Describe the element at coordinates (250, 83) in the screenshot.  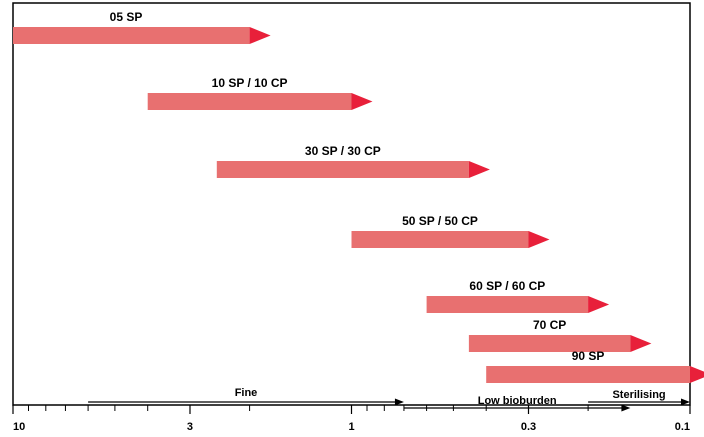
I see `bar-label: 10 SP / 10 CP` at that location.